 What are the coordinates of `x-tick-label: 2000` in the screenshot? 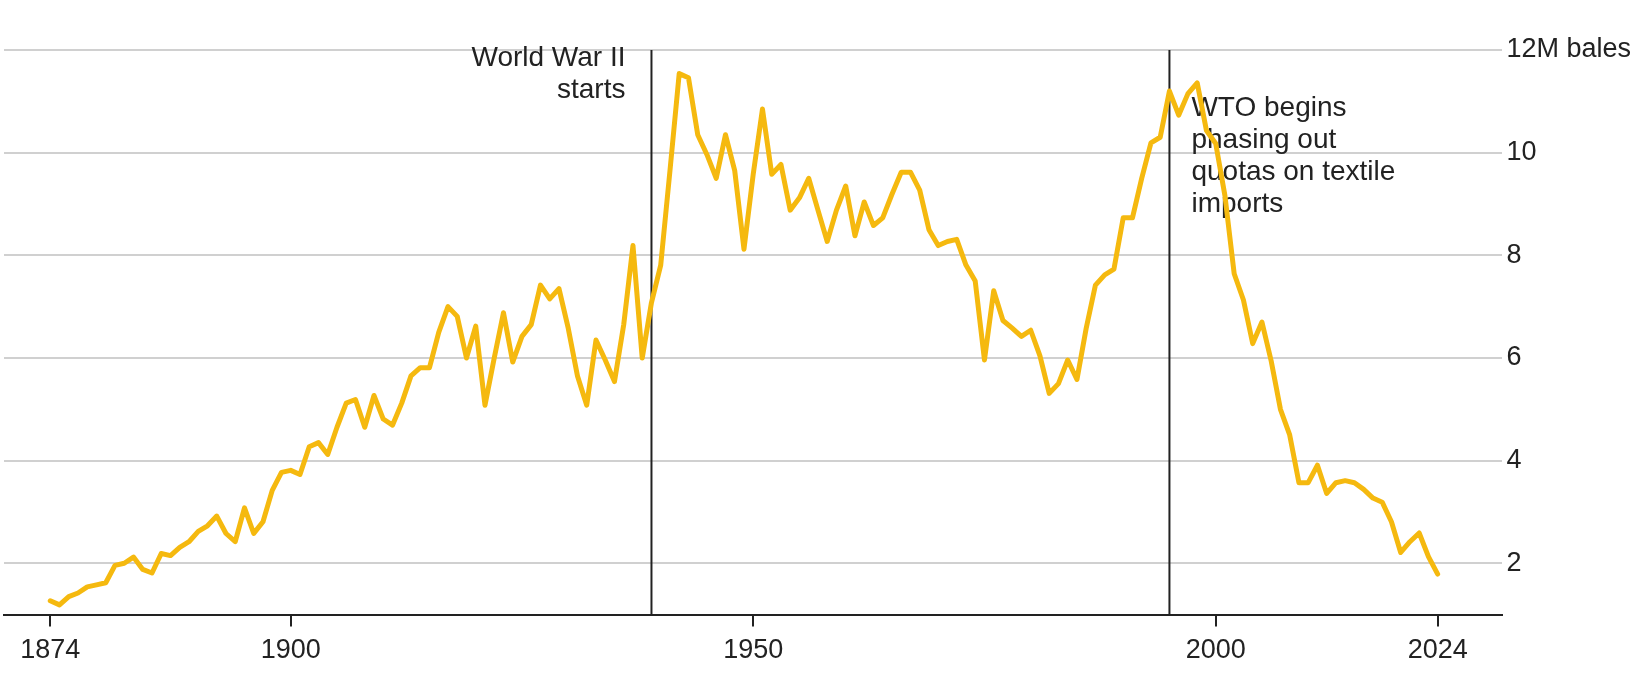 It's located at (1215, 649).